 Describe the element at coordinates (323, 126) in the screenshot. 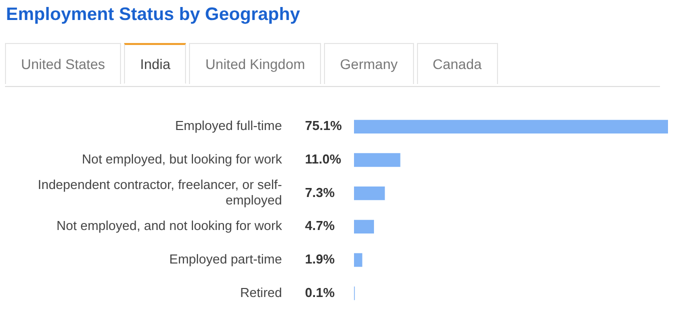

I see `data-label: 75.1%` at that location.